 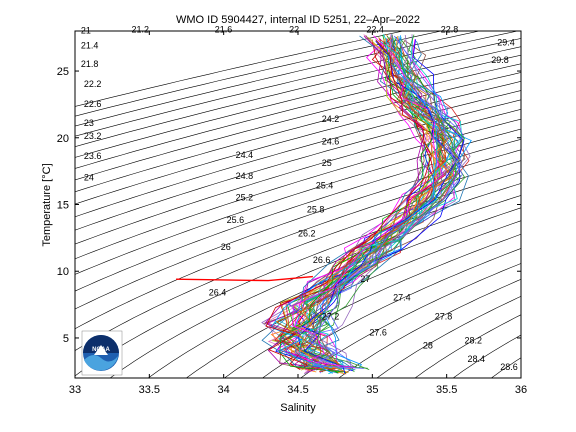 What do you see at coordinates (509, 367) in the screenshot?
I see `isopycnal-label: 28.6` at bounding box center [509, 367].